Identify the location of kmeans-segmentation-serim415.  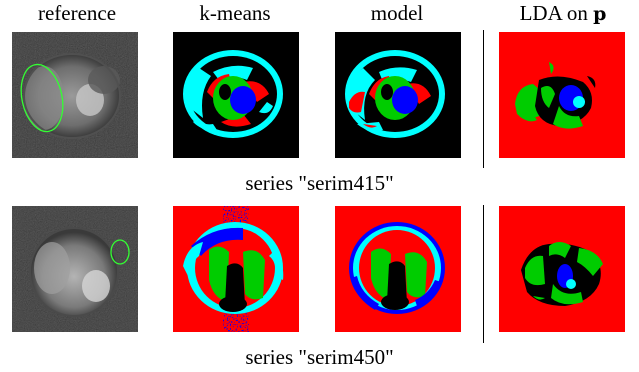
(236, 95).